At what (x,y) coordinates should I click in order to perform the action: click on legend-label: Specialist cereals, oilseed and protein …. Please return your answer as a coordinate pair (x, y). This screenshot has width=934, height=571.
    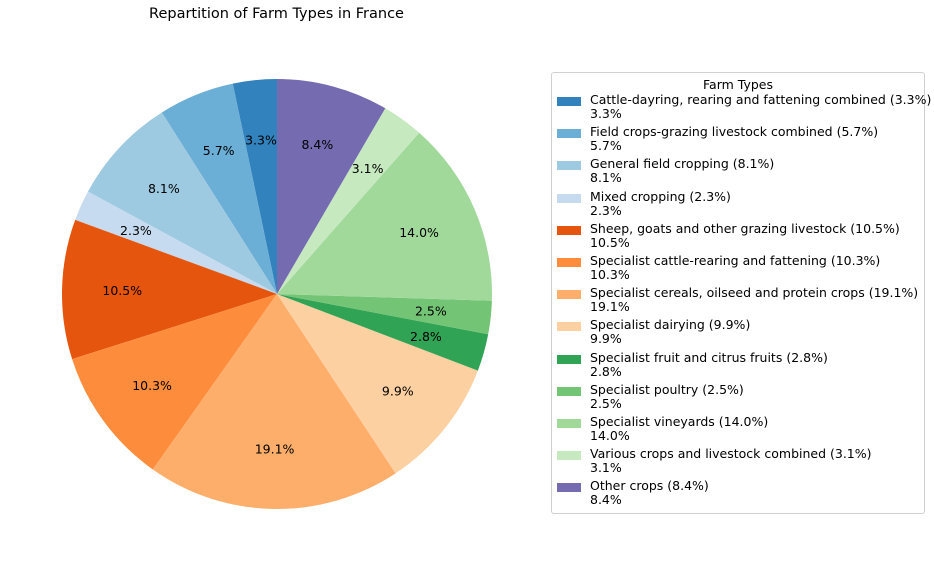
    Looking at the image, I should click on (754, 293).